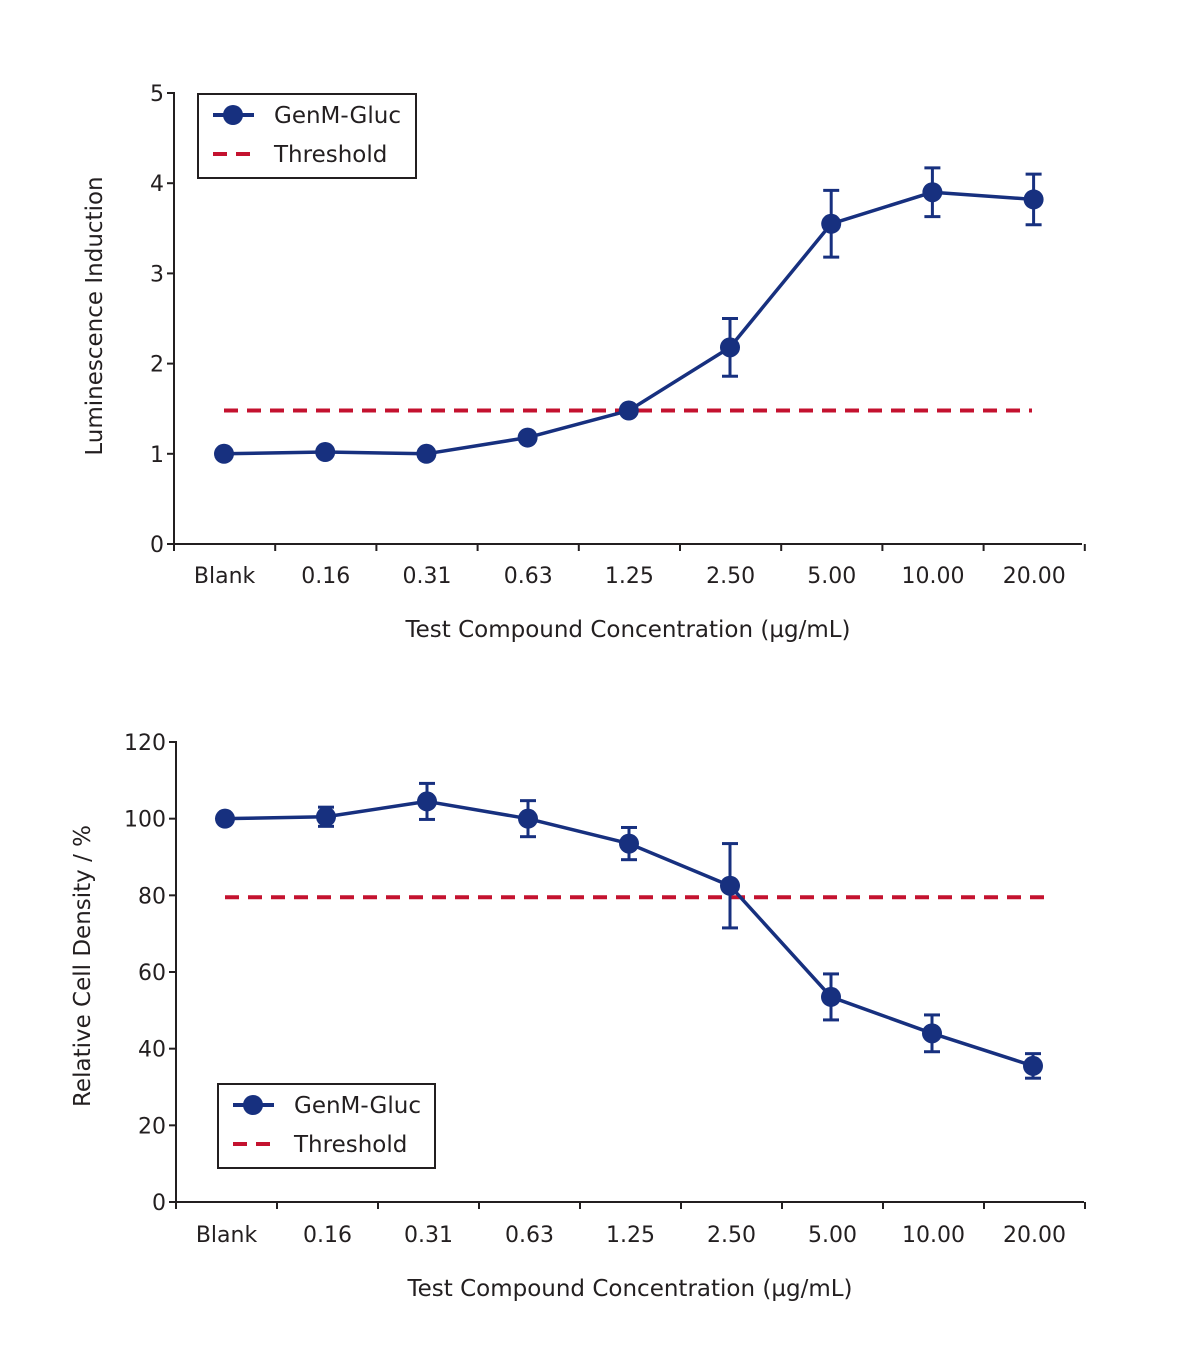 The image size is (1200, 1371). Describe the element at coordinates (157, 365) in the screenshot. I see `y-tick-label: 2` at that location.